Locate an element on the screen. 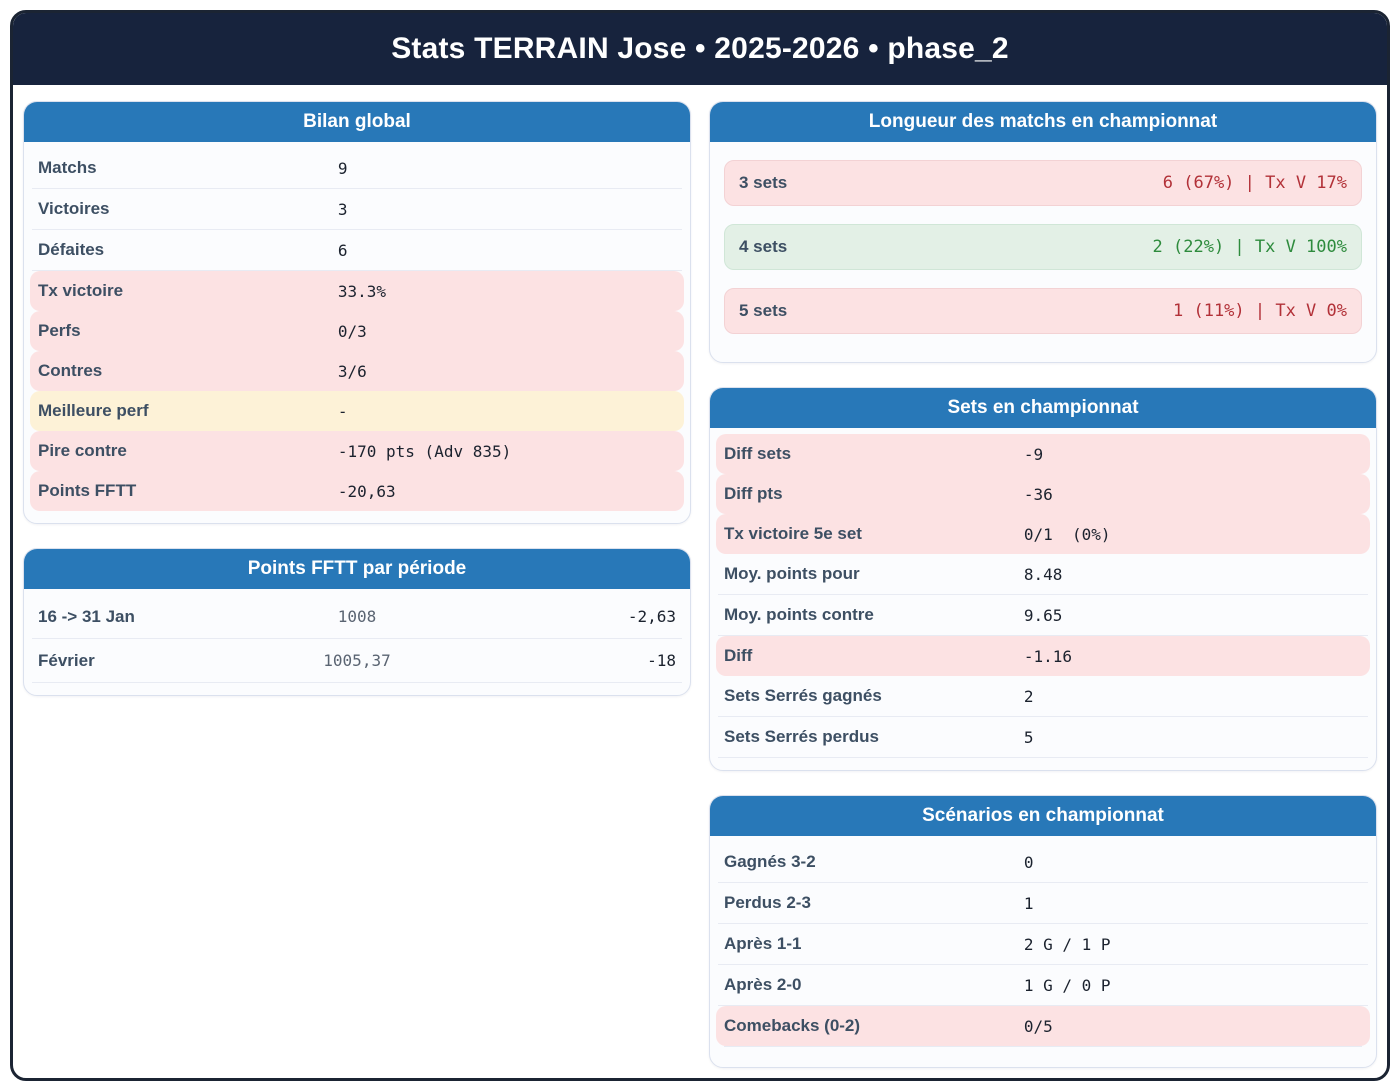  stat-row-pire-contre: Pire contre -170 pts (Adv 835) is located at coordinates (357, 451).